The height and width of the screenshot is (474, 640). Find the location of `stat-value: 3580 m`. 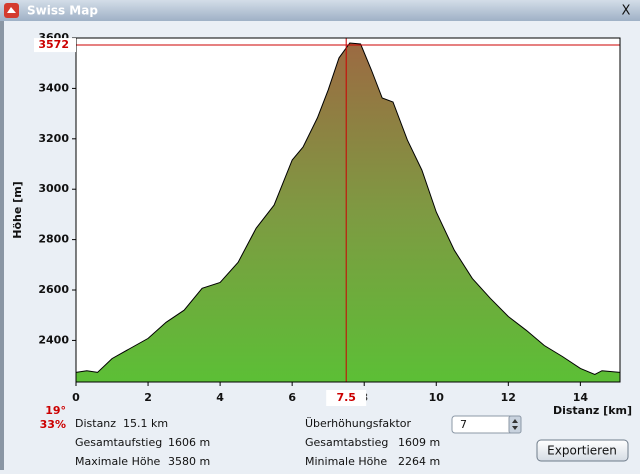

stat-value: 3580 m is located at coordinates (189, 461).